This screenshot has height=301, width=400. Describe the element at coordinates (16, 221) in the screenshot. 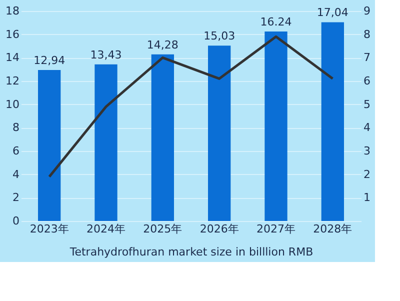

I see `y-tick-label: 0` at that location.